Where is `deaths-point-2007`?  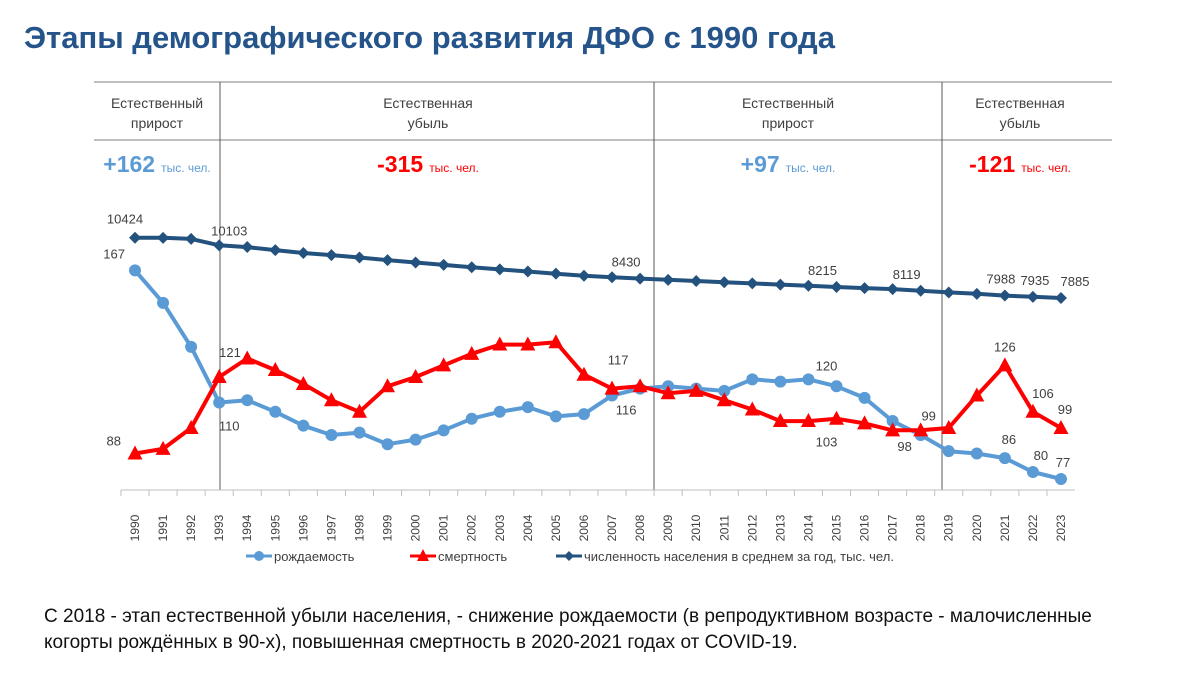 deaths-point-2007 is located at coordinates (612, 387).